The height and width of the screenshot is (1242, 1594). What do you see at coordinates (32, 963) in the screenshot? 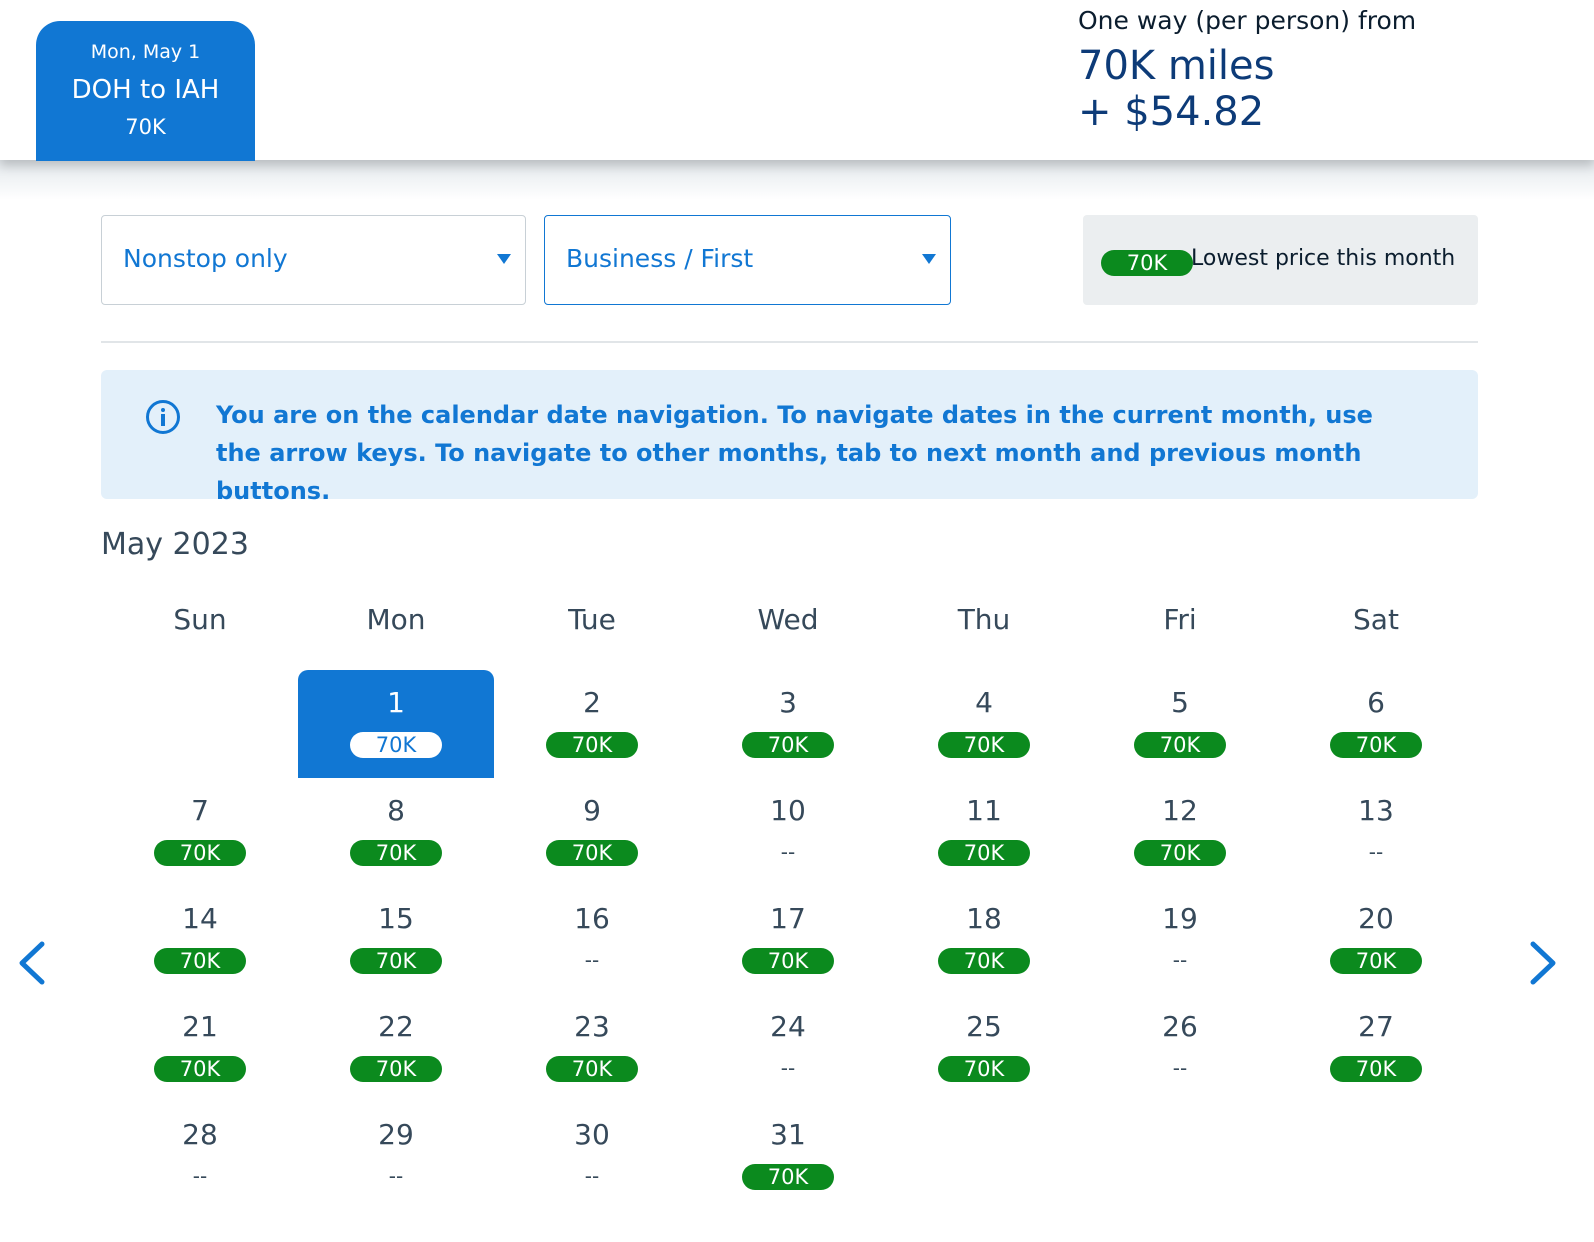
I see `previous-month-button` at bounding box center [32, 963].